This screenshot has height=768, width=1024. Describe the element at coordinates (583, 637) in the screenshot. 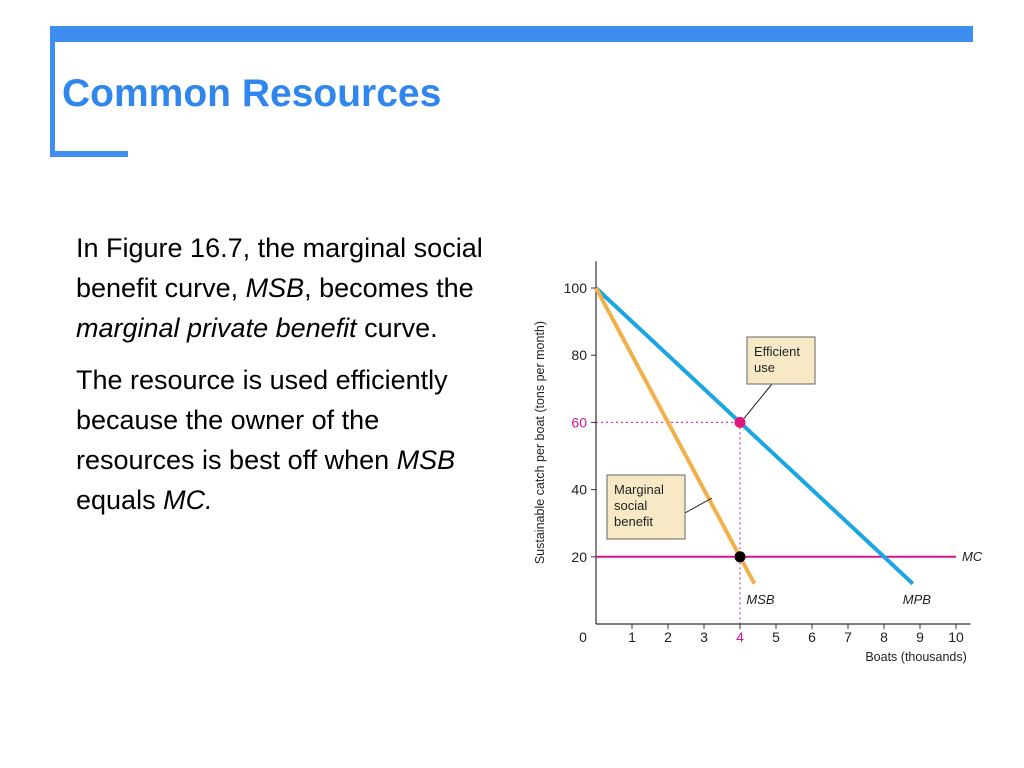

I see `x-tick-label: 0` at that location.